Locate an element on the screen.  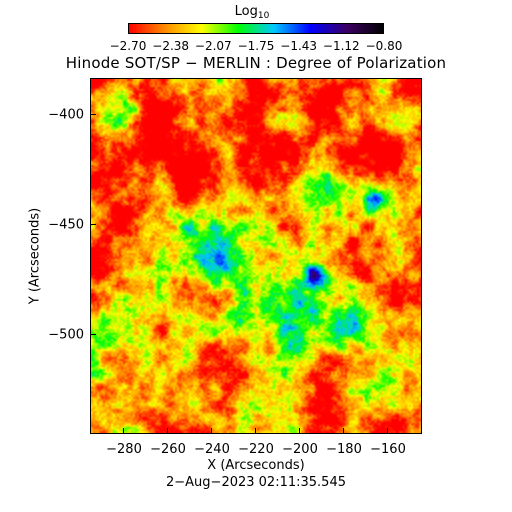
colorbar-title-base: Log is located at coordinates (246, 11).